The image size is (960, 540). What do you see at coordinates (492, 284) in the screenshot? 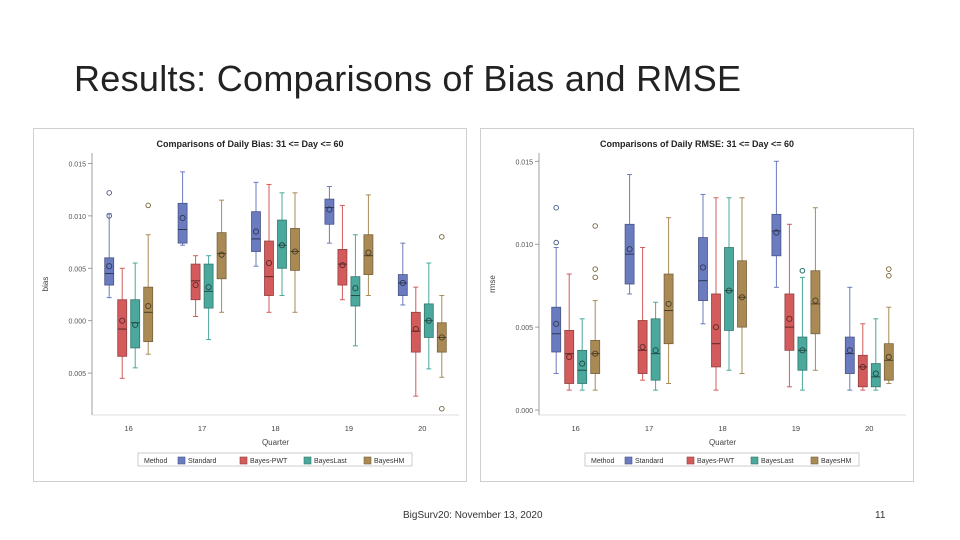
I see `y-axis-label: rmse` at bounding box center [492, 284].